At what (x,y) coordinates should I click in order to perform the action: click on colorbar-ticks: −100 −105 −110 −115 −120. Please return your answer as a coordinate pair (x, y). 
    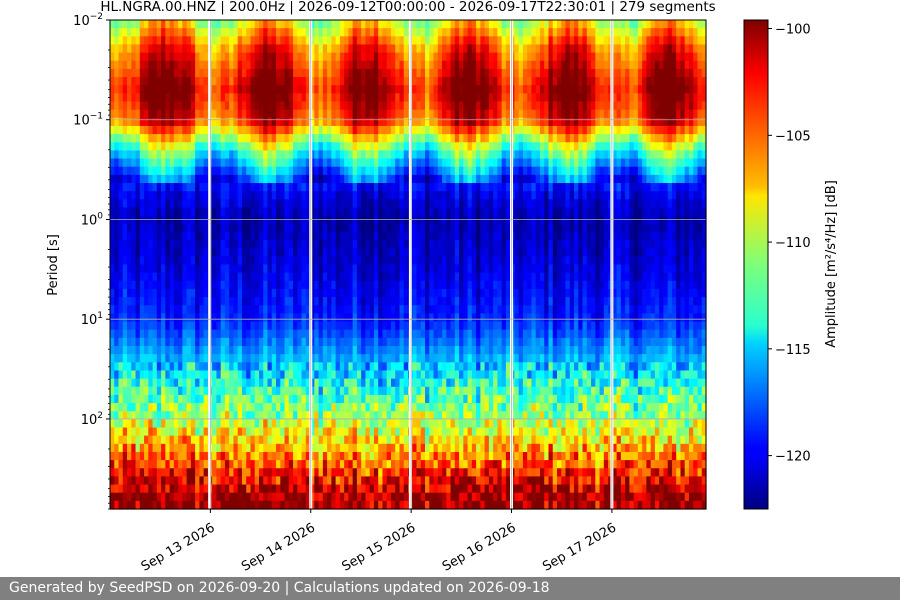
    Looking at the image, I should click on (789, 244).